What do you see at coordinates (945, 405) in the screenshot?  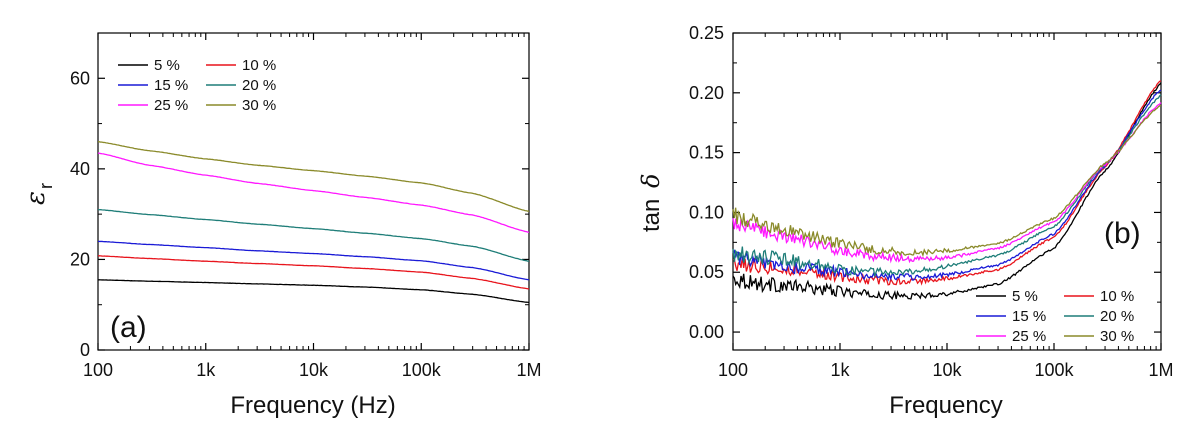 I see `panel-b-x-axis-title: Frequency` at bounding box center [945, 405].